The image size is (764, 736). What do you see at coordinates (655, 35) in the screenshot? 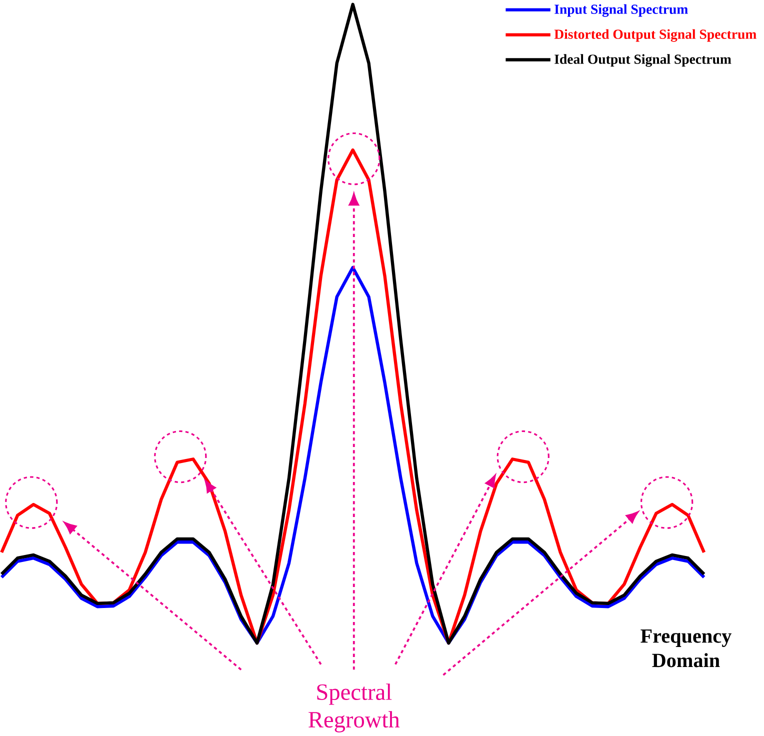
I see `legend-label: Distorted Output Signal Spectrum` at bounding box center [655, 35].